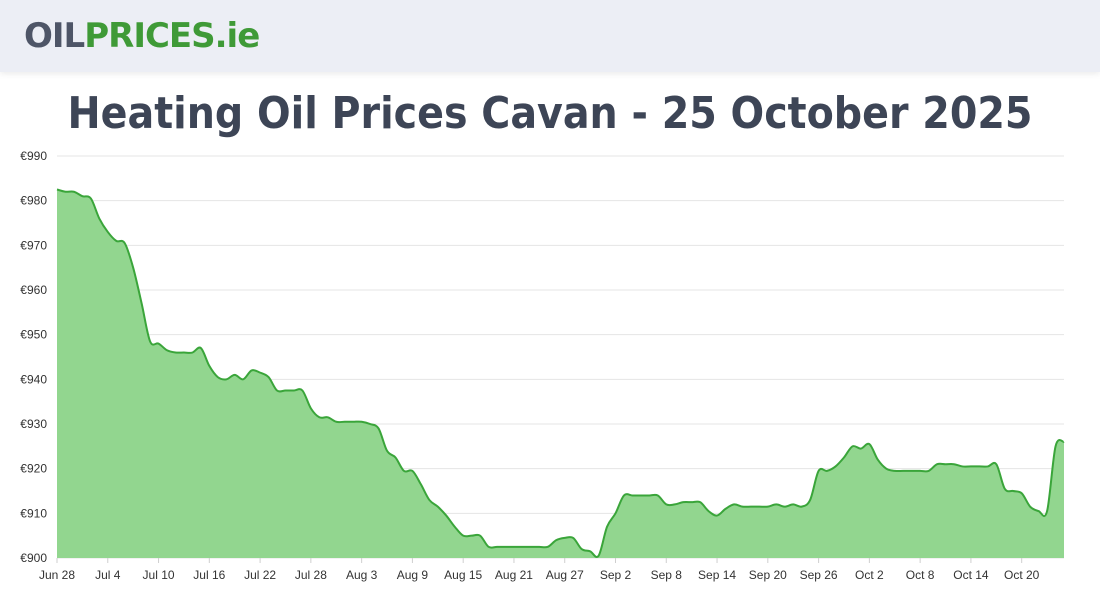  I want to click on site-logo: OILPRICES.ie, so click(142, 36).